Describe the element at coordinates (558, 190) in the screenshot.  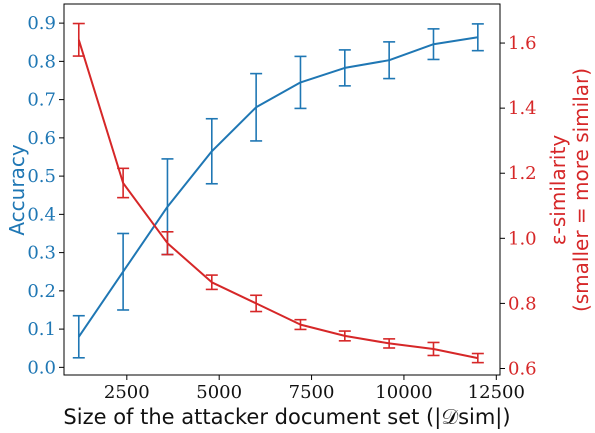
I see `right-axis-label-line1: ε-similarity` at that location.